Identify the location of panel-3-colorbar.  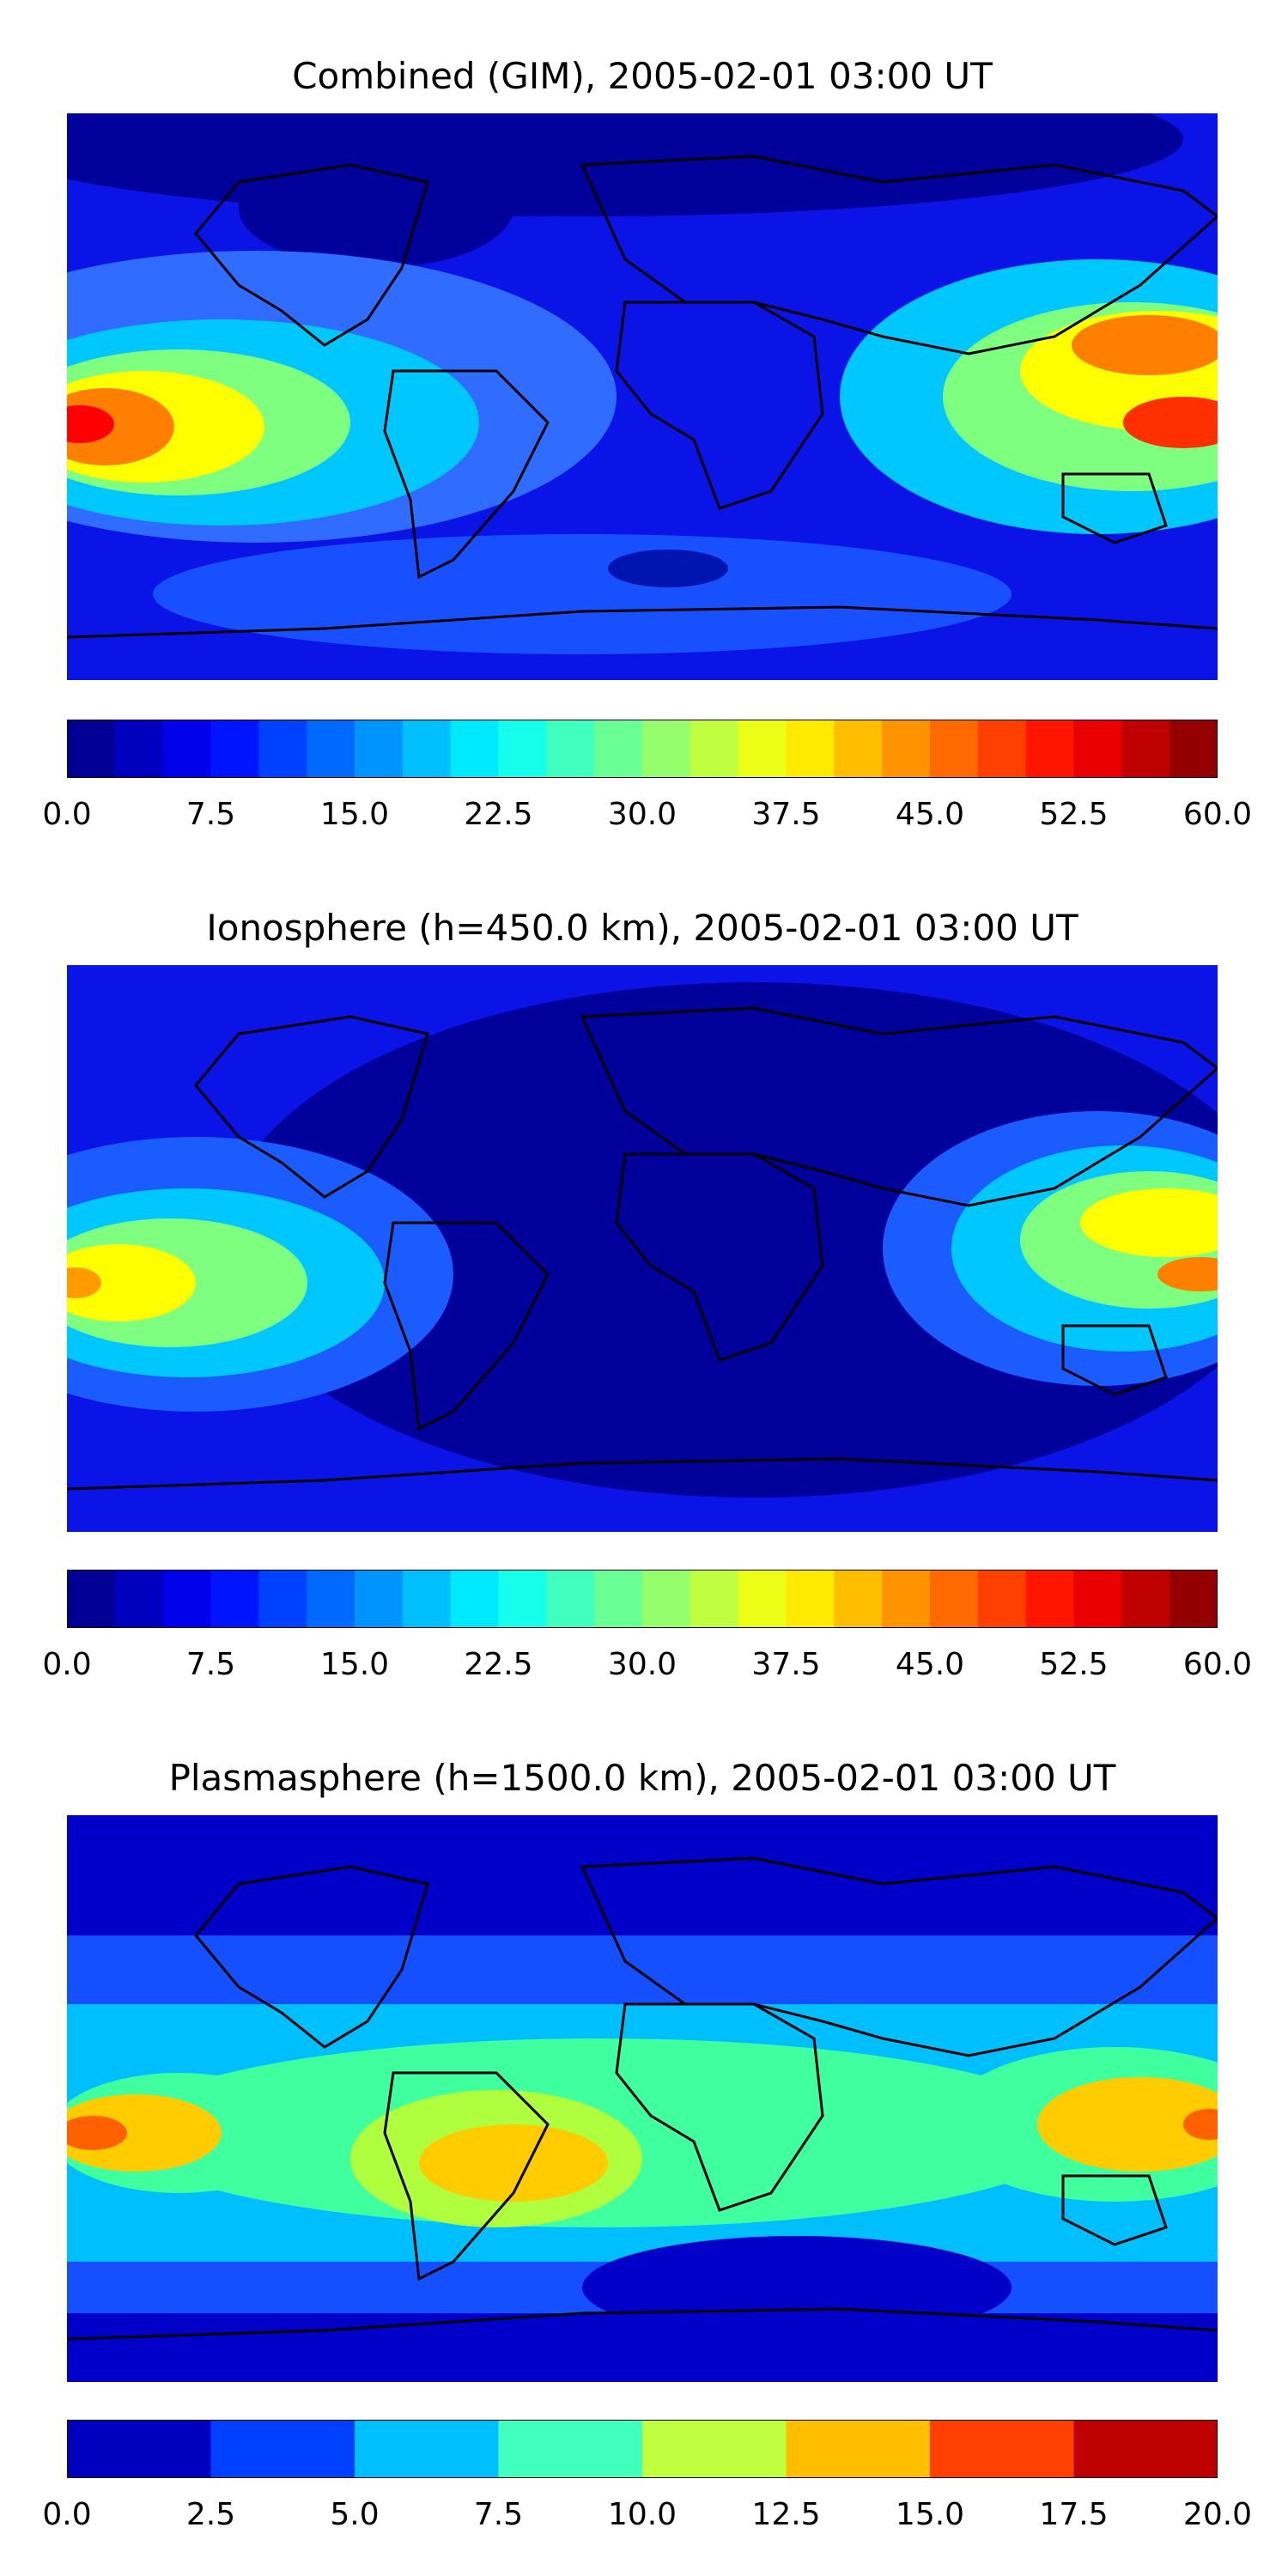
(642, 2449).